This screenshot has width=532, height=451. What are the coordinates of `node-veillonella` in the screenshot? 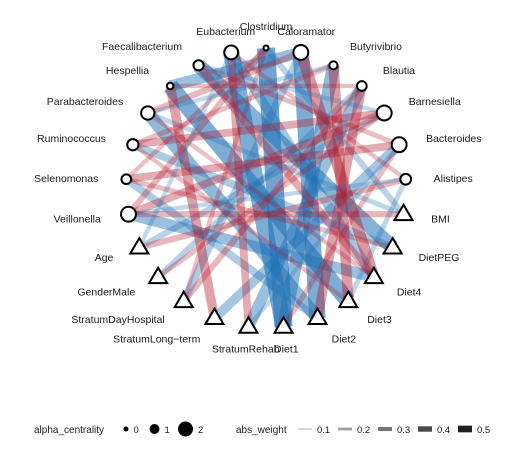 It's located at (128, 214).